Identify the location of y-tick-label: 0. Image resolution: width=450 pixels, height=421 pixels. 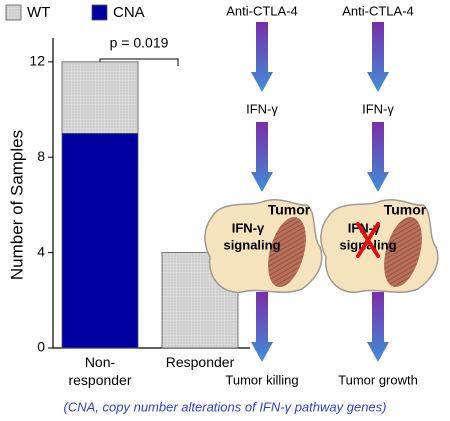
(41, 347).